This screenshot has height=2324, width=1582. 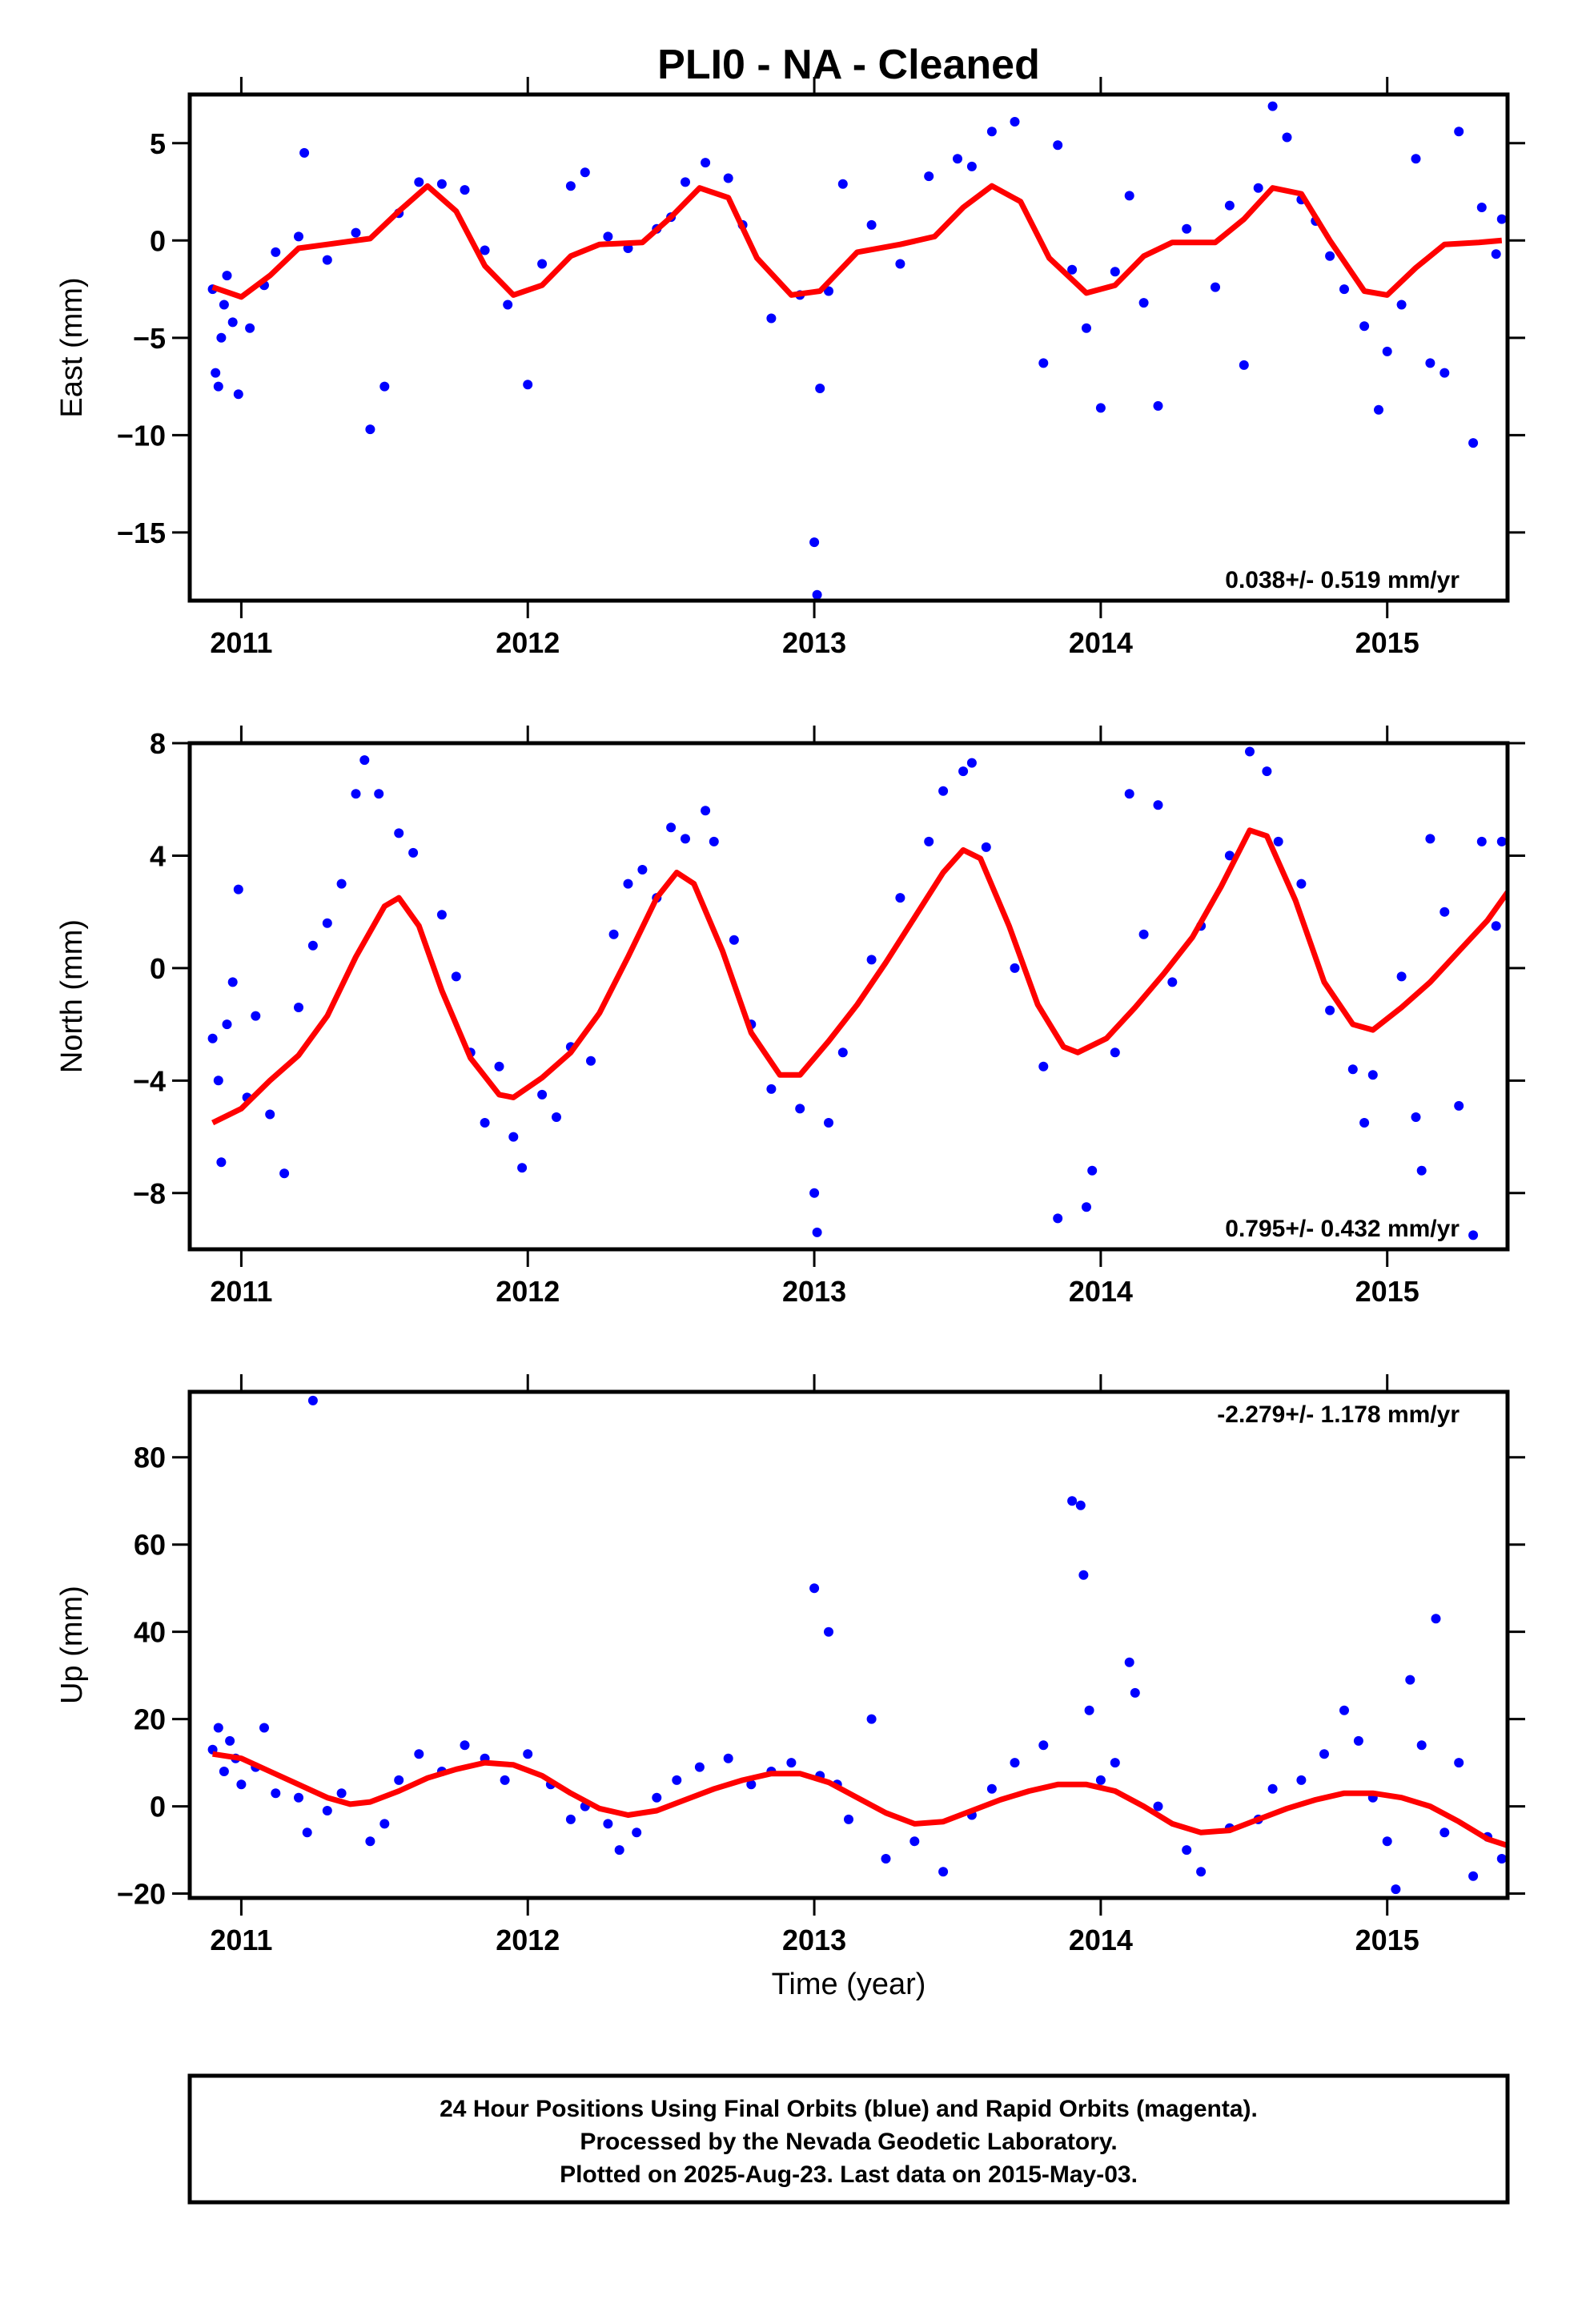 I want to click on east-y-axis-label: East (mm), so click(x=72, y=347).